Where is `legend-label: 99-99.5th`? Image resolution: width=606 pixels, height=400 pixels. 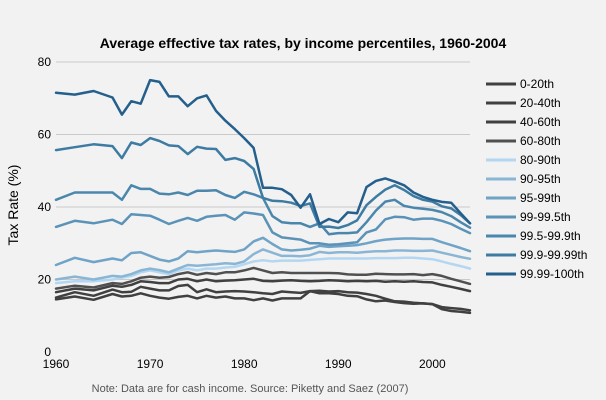
legend-label: 99-99.5th is located at coordinates (545, 217).